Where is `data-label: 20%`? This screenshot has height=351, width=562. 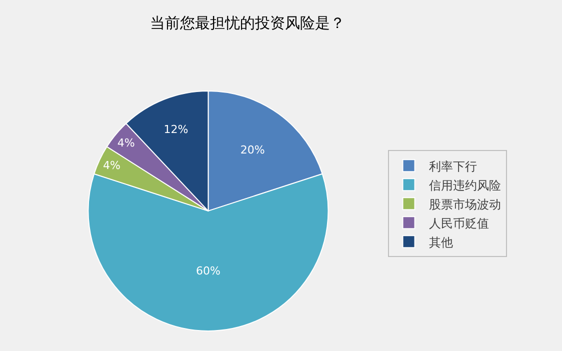
data-label: 20% is located at coordinates (252, 149).